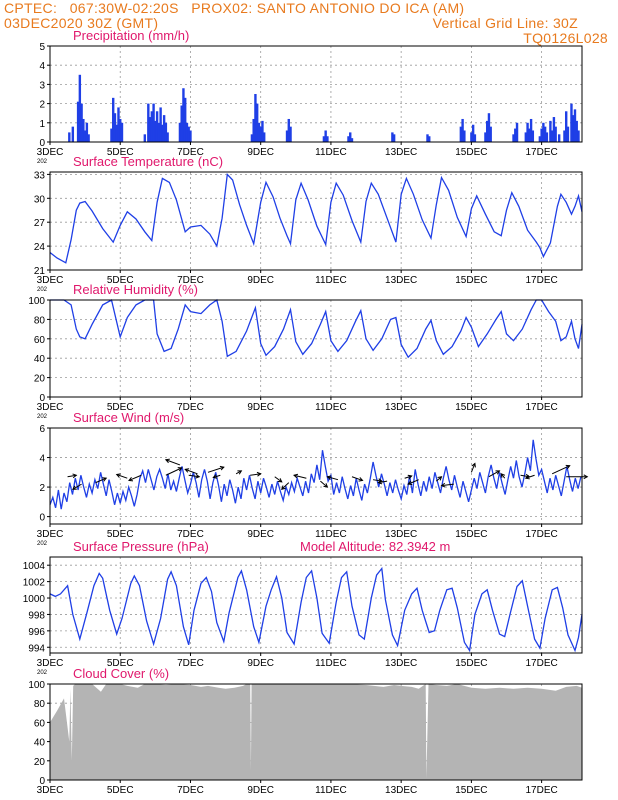  What do you see at coordinates (42, 488) in the screenshot?
I see `y-tick-label: 2` at bounding box center [42, 488].